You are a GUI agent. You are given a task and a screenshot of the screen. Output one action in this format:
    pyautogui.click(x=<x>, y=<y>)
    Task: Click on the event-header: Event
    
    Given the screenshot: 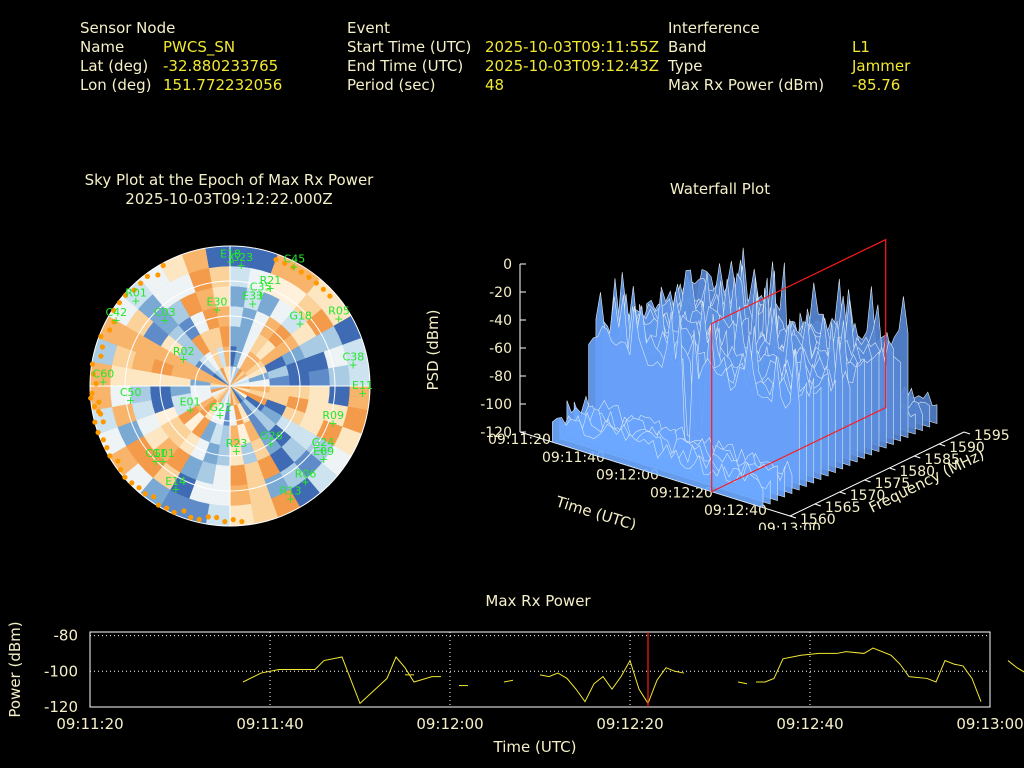 What is the action you would take?
    pyautogui.click(x=368, y=28)
    